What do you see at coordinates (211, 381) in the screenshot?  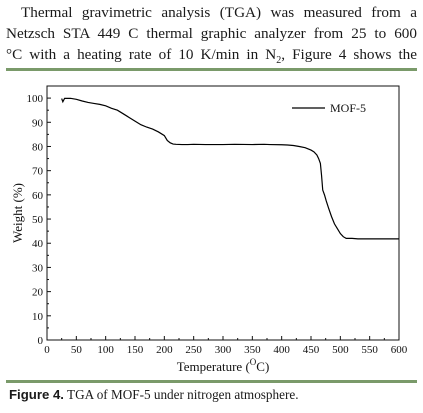 I see `figure-bottom-rule` at bounding box center [211, 381].